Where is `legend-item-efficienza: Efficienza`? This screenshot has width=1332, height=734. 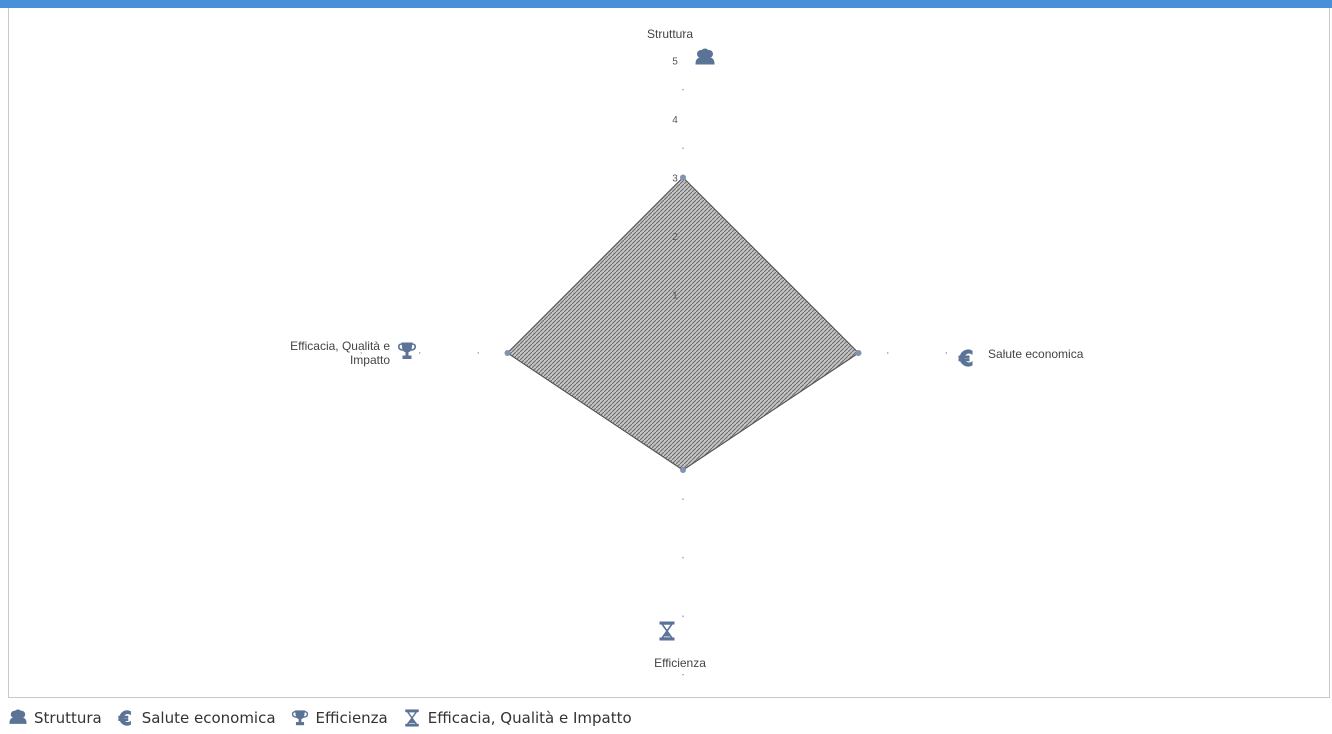
legend-item-efficienza: Efficienza is located at coordinates (339, 718).